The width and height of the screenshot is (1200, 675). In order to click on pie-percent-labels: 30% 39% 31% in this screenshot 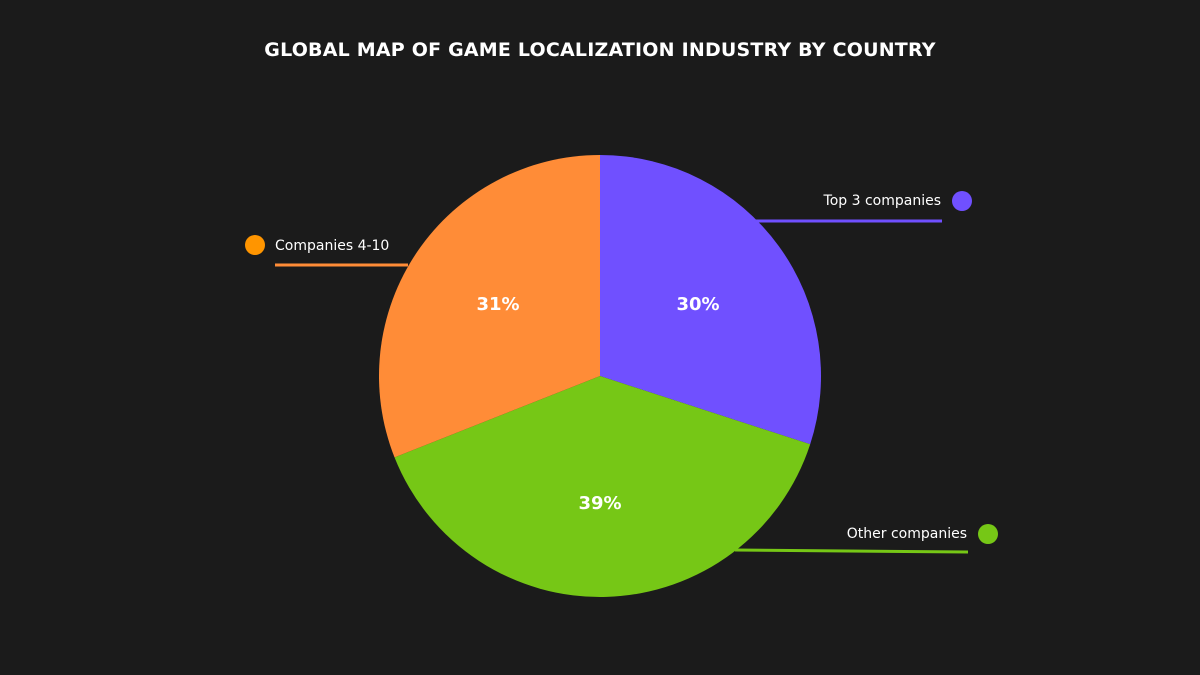, I will do `click(597, 404)`.